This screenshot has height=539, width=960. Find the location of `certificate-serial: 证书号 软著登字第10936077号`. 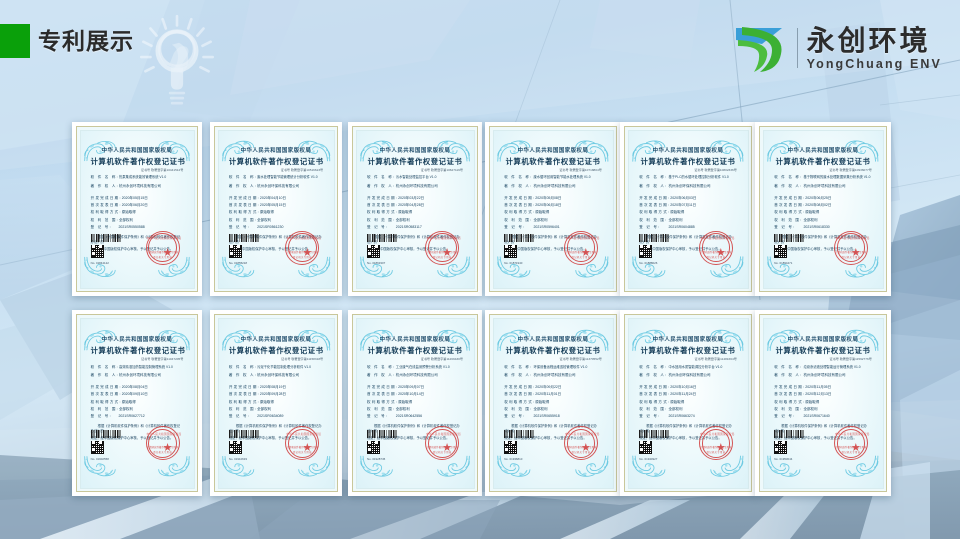

certificate-serial: 证书号 软著登字第10936077号 is located at coordinates (850, 169).